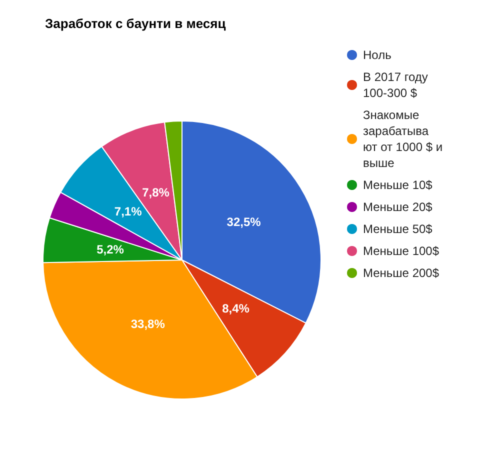 The width and height of the screenshot is (495, 458). What do you see at coordinates (135, 23) in the screenshot?
I see `chart-title: Заработок с баунти в месяц` at bounding box center [135, 23].